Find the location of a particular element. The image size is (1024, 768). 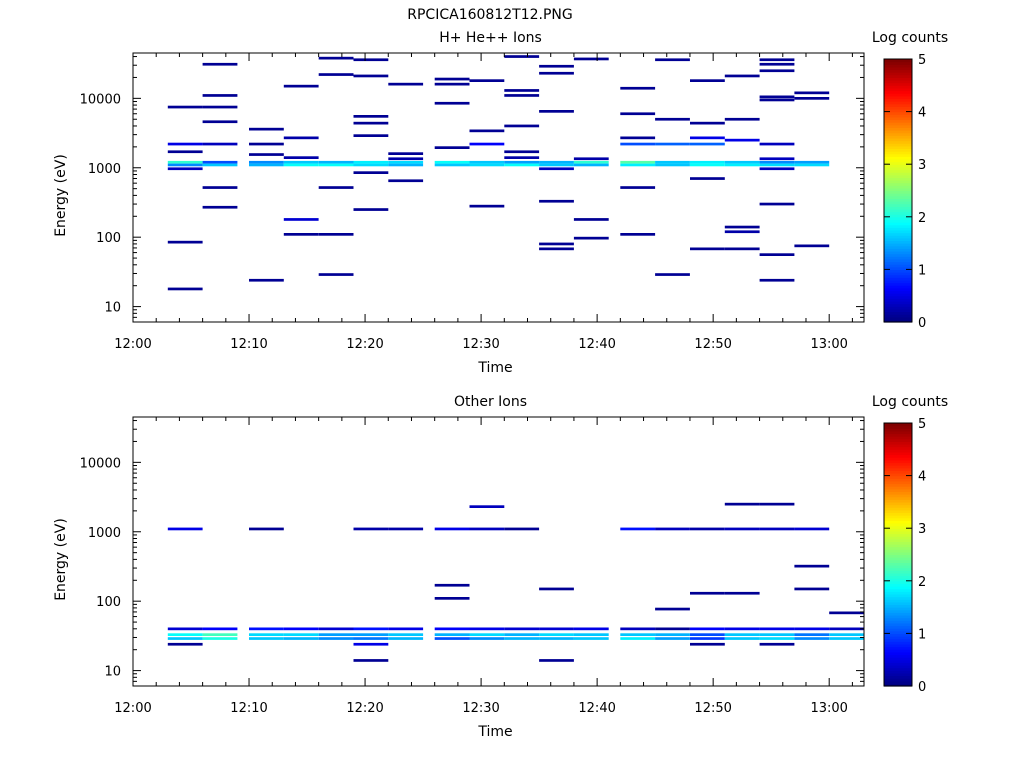

colorbar-tick-label: 1 is located at coordinates (922, 270).